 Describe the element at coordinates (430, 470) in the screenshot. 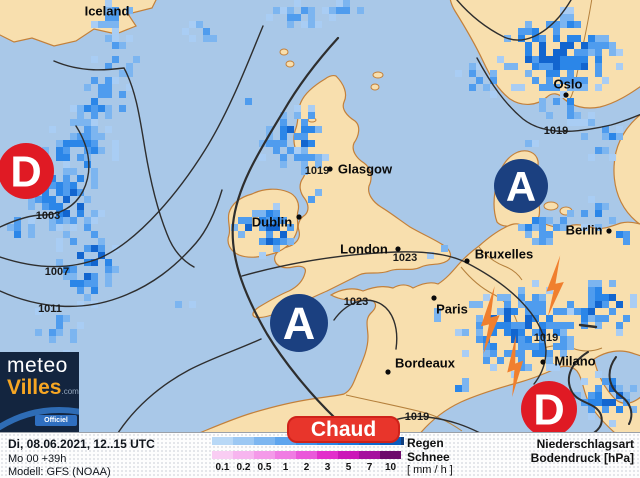

I see `legend-unit-label: [ mm / h ]` at that location.